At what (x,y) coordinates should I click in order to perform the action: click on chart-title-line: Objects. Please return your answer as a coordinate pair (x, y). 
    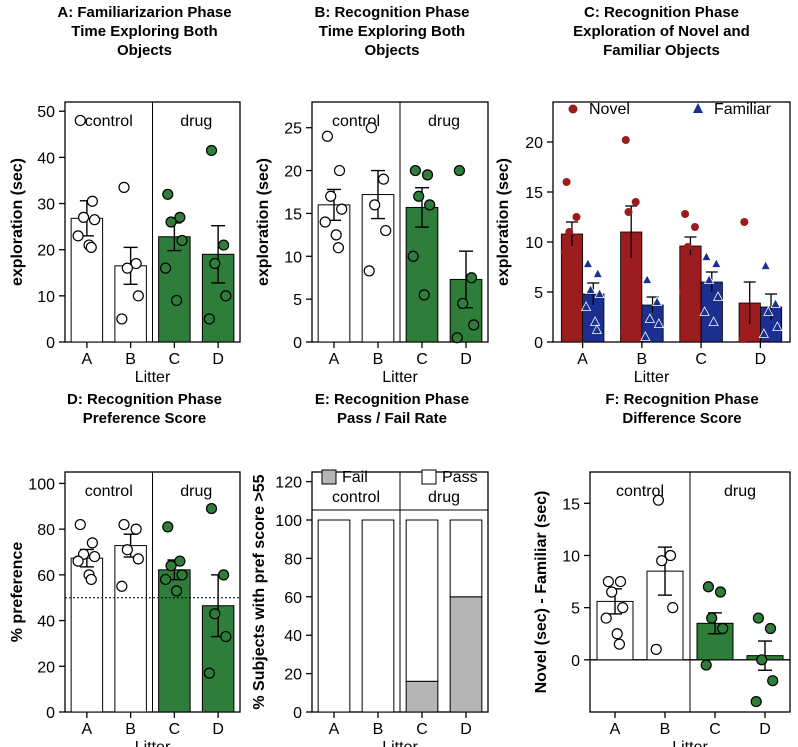
    Looking at the image, I should click on (144, 50).